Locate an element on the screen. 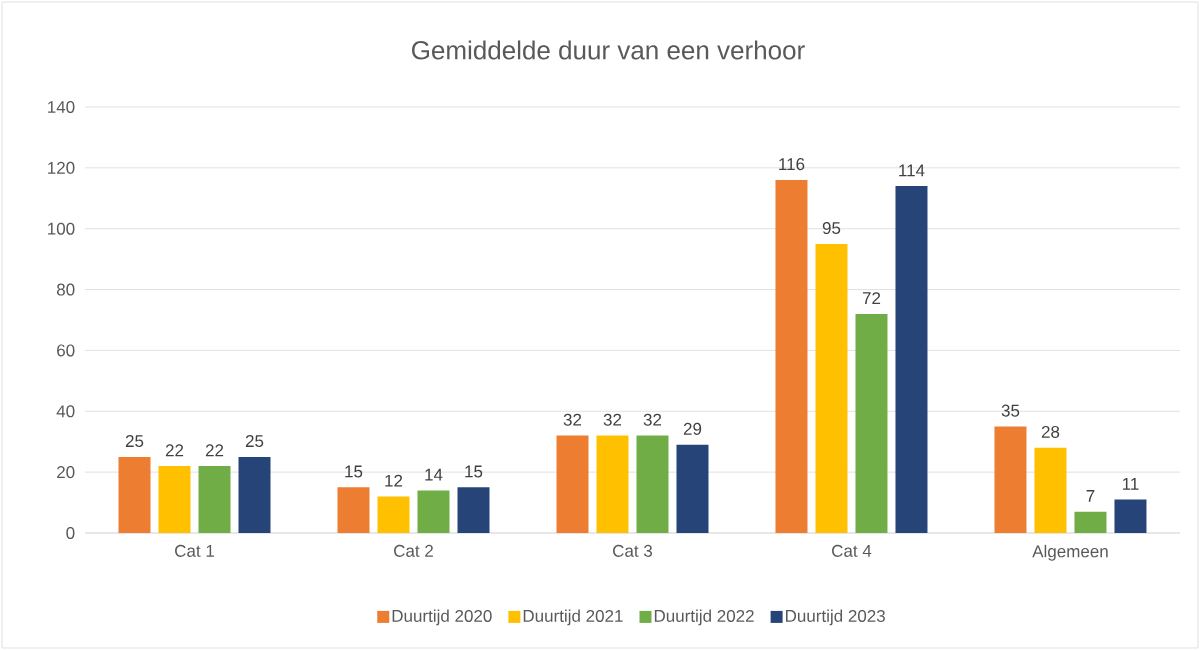 This screenshot has height=650, width=1200. data-label: 114 is located at coordinates (912, 170).